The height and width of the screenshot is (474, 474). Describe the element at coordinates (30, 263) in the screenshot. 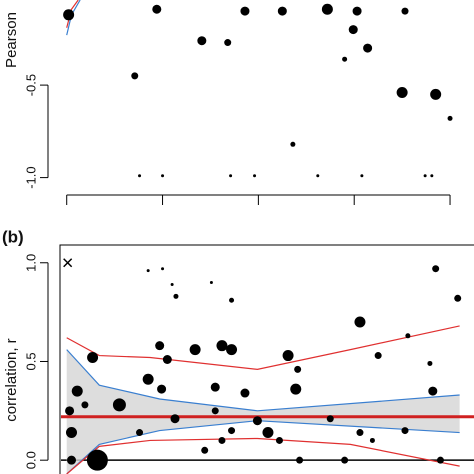

I see `y-tick-label: 1.0` at that location.